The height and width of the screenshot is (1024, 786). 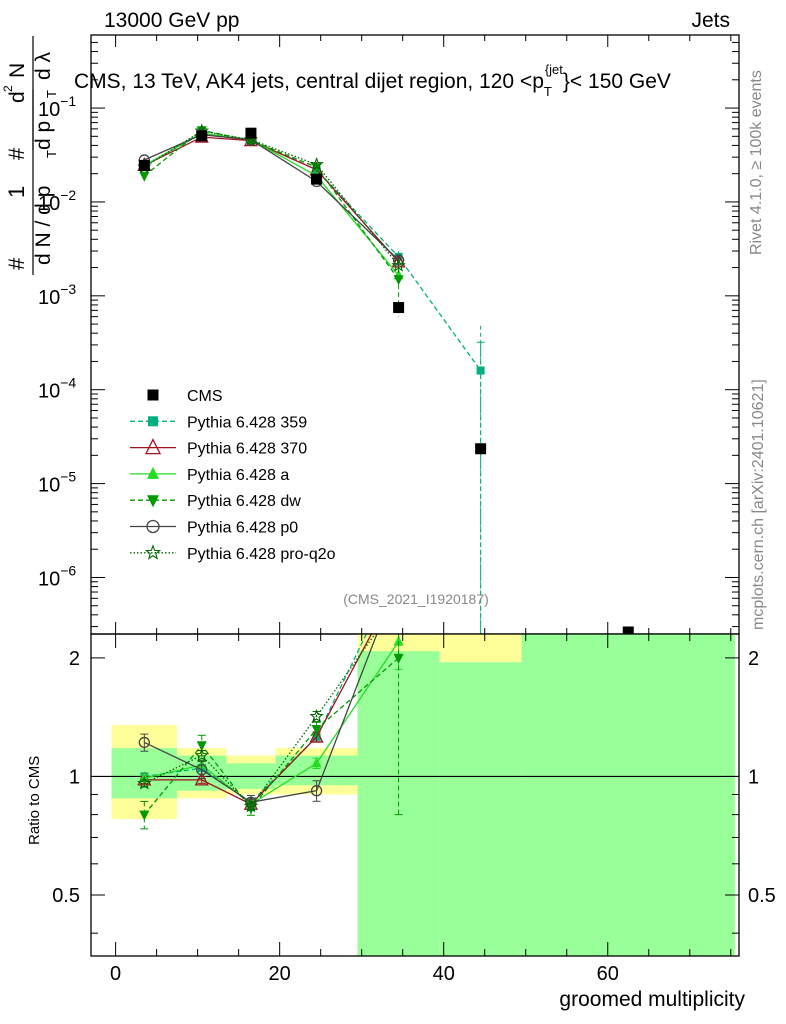 What do you see at coordinates (57, 201) in the screenshot?
I see `y-tick-label-main: 10⁻²` at bounding box center [57, 201].